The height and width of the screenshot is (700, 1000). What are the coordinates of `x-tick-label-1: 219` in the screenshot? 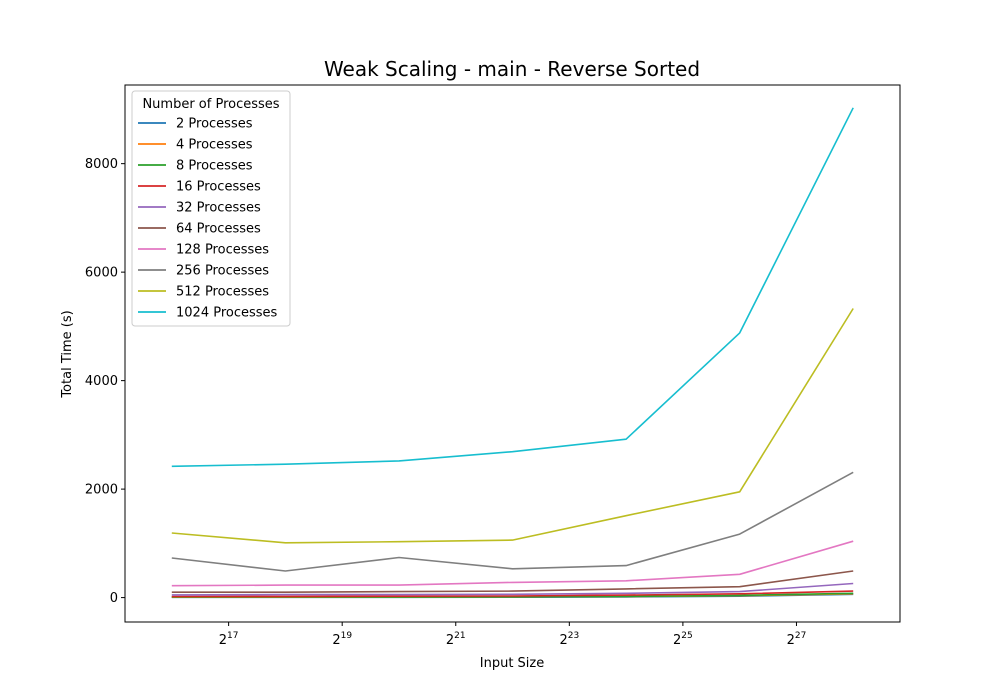 It's located at (342, 639).